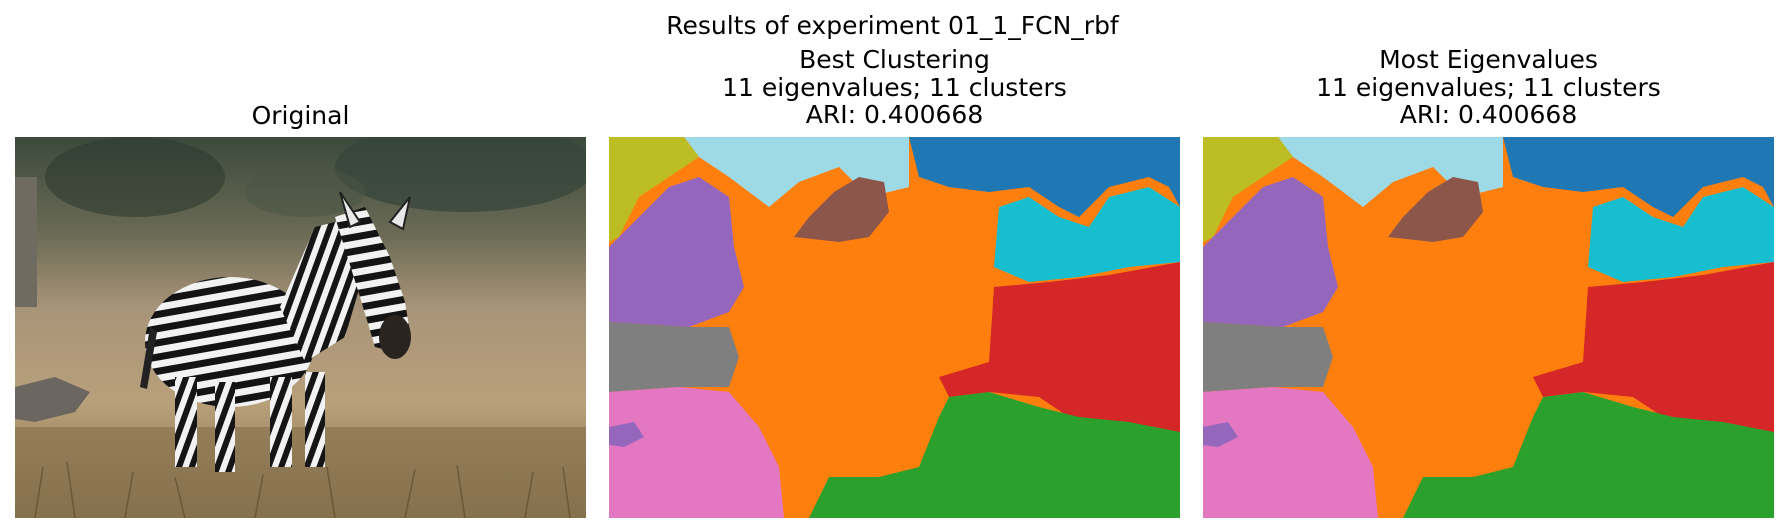 Image resolution: width=1785 pixels, height=532 pixels. I want to click on panel-title-line: Original, so click(300, 115).